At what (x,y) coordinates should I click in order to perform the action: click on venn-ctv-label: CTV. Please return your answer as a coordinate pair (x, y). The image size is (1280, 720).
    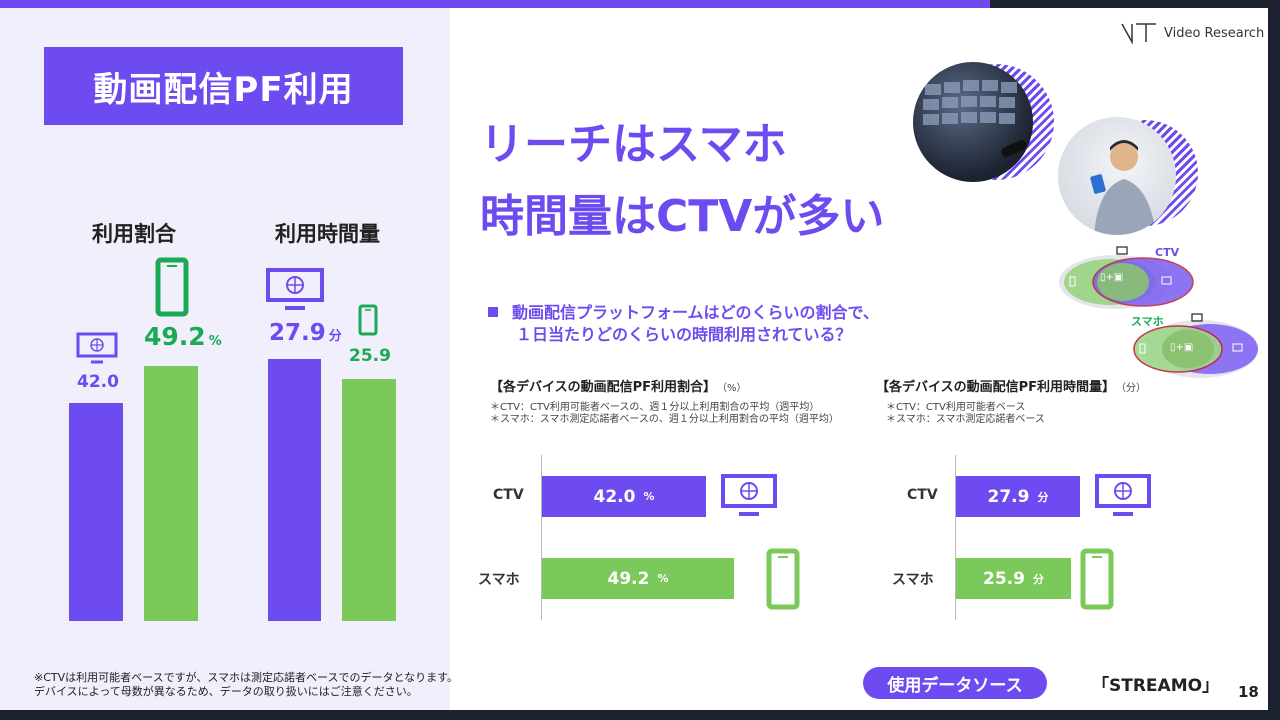
    Looking at the image, I should click on (1167, 252).